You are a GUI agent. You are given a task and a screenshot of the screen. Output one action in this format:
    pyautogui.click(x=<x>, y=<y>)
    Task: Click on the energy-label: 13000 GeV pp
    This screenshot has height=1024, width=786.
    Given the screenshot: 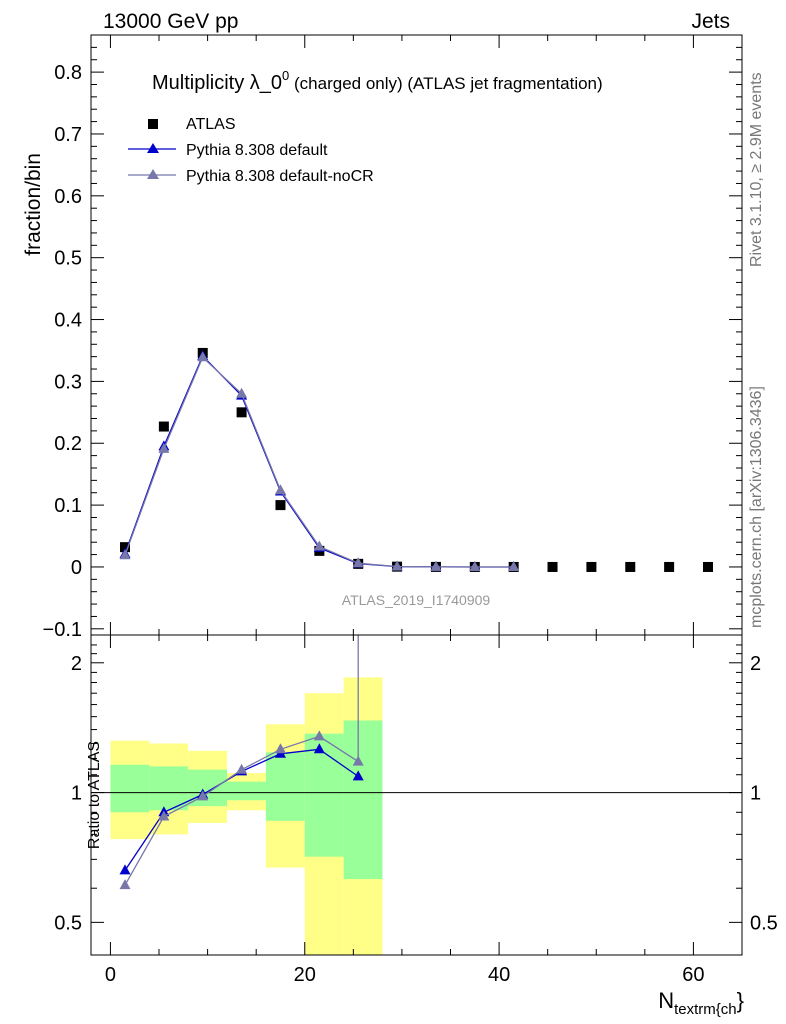 What is the action you would take?
    pyautogui.click(x=170, y=21)
    